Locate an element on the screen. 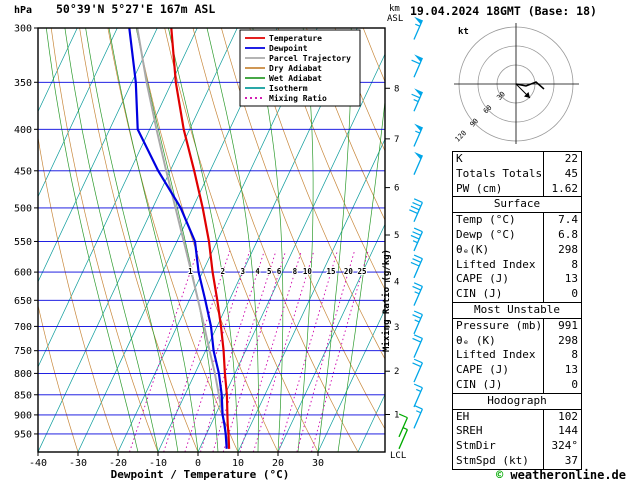  svg-text: 350 is located at coordinates (23, 83).